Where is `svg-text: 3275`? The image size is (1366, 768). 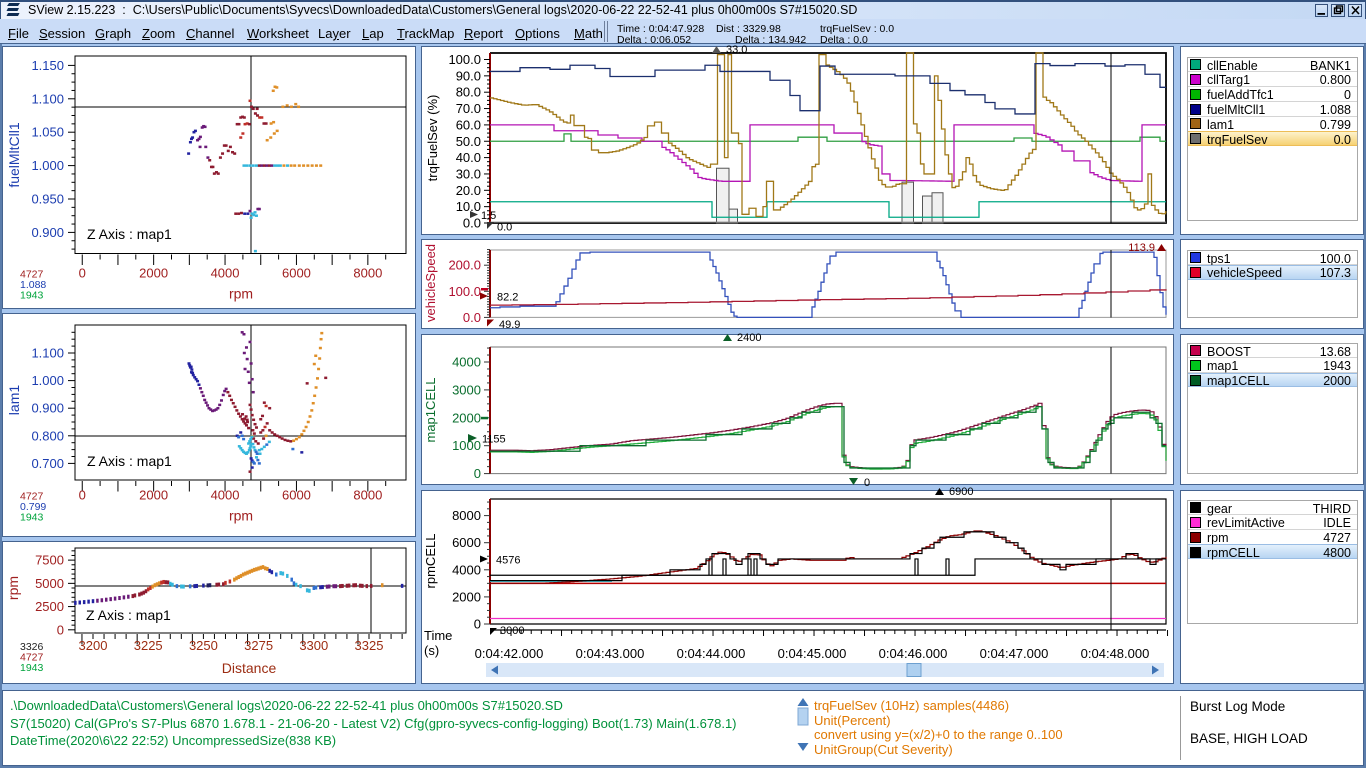
svg-text: 3275 is located at coordinates (258, 645).